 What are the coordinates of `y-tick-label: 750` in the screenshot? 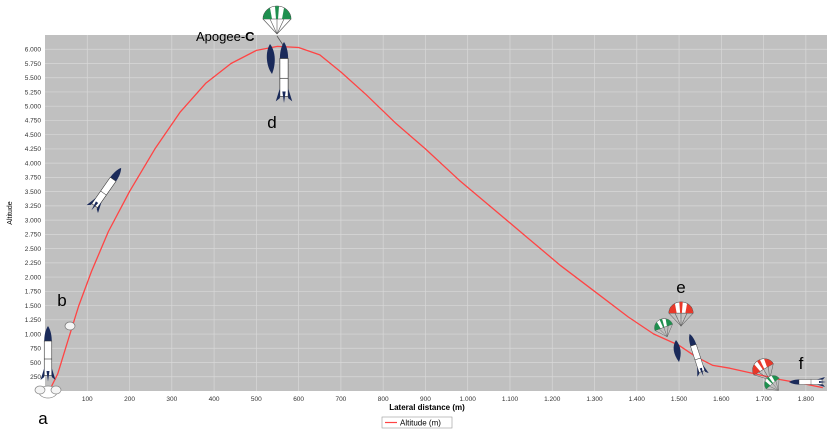 It's located at (35, 349).